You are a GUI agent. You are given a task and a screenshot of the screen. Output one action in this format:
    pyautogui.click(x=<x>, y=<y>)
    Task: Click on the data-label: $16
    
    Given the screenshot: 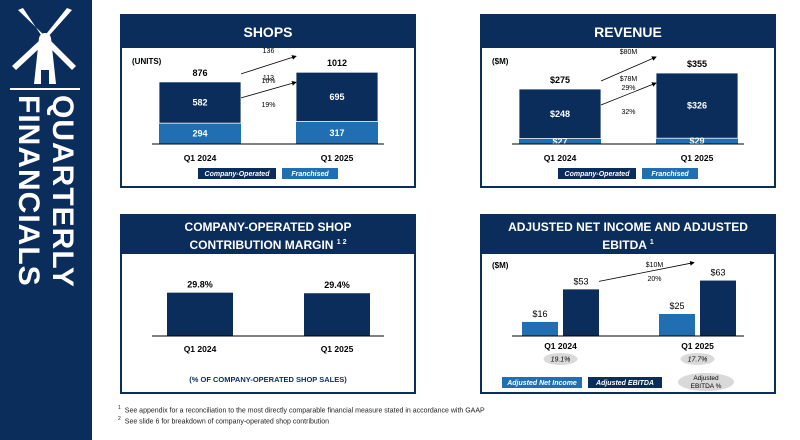 What is the action you would take?
    pyautogui.click(x=539, y=314)
    